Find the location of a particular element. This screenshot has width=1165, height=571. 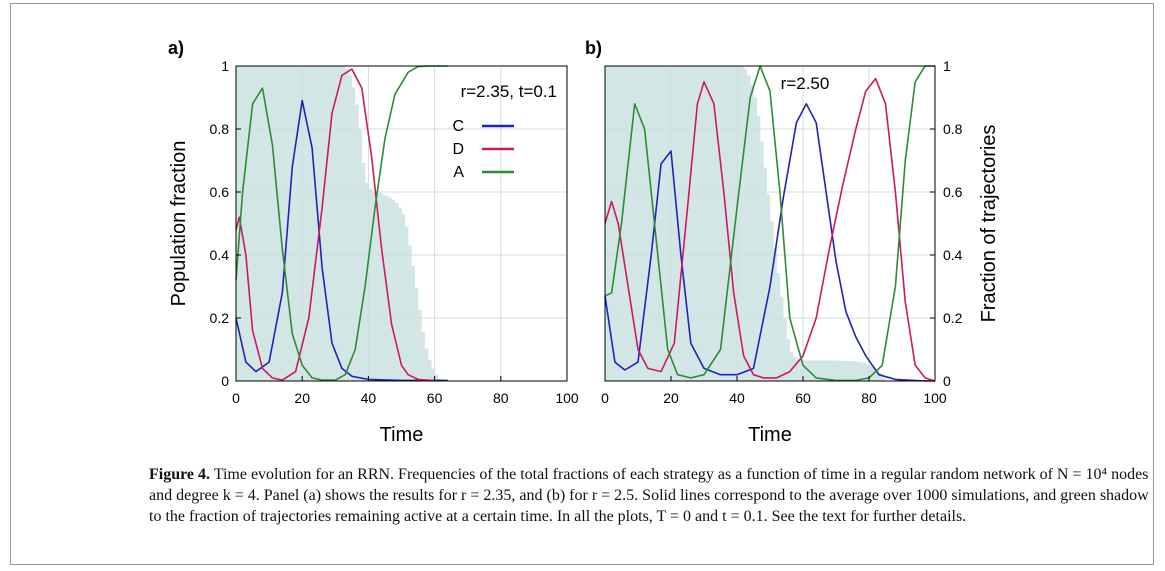

panel-a-xtick-label: 20 is located at coordinates (302, 398).